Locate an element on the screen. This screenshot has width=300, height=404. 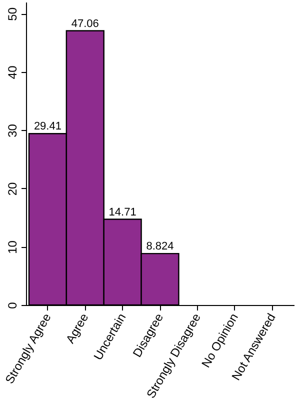
y-tick-label: 30 is located at coordinates (13, 131).